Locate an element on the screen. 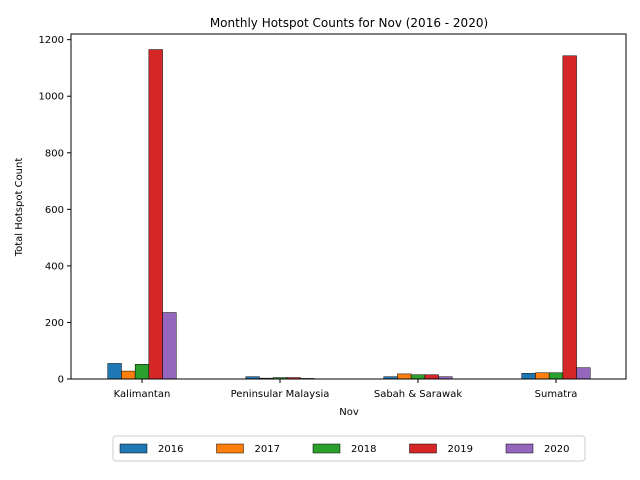 The image size is (640, 480). x-tick-label: Sumatra is located at coordinates (556, 394).